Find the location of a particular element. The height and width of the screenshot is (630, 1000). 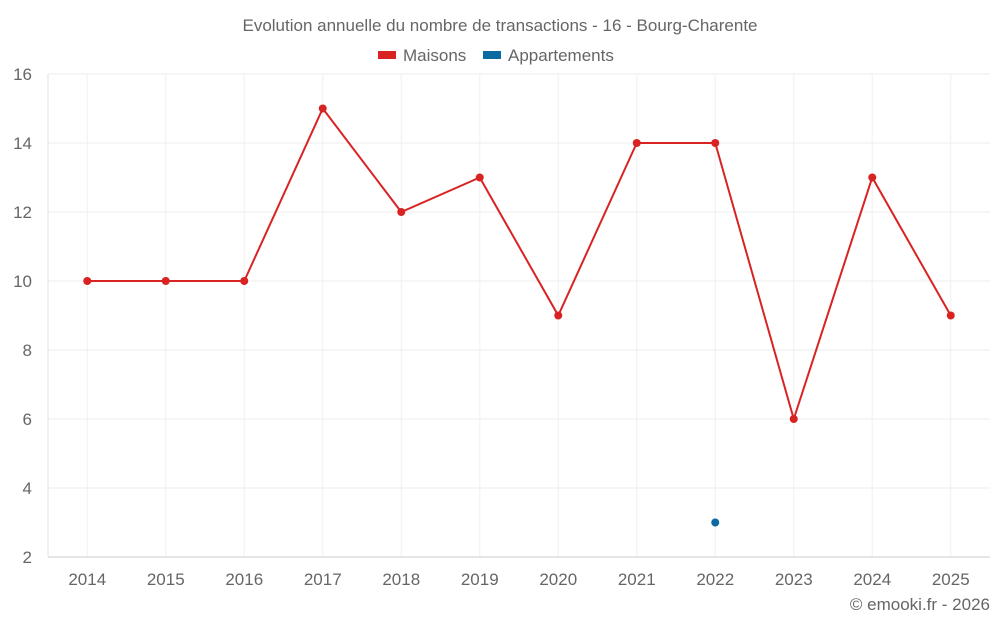

x-tick-label: 2016 is located at coordinates (244, 579).